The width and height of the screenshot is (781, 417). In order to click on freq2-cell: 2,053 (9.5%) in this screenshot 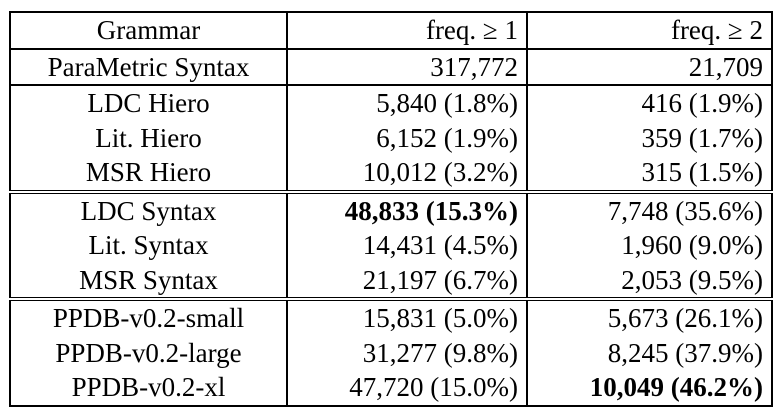, I will do `click(649, 280)`.